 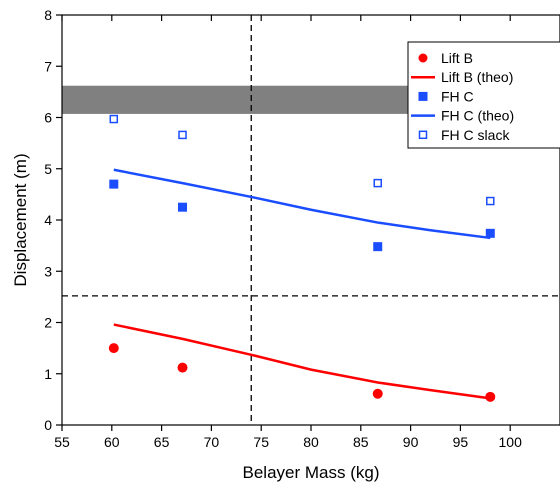 What do you see at coordinates (261, 442) in the screenshot?
I see `x-tick-label: 75` at bounding box center [261, 442].